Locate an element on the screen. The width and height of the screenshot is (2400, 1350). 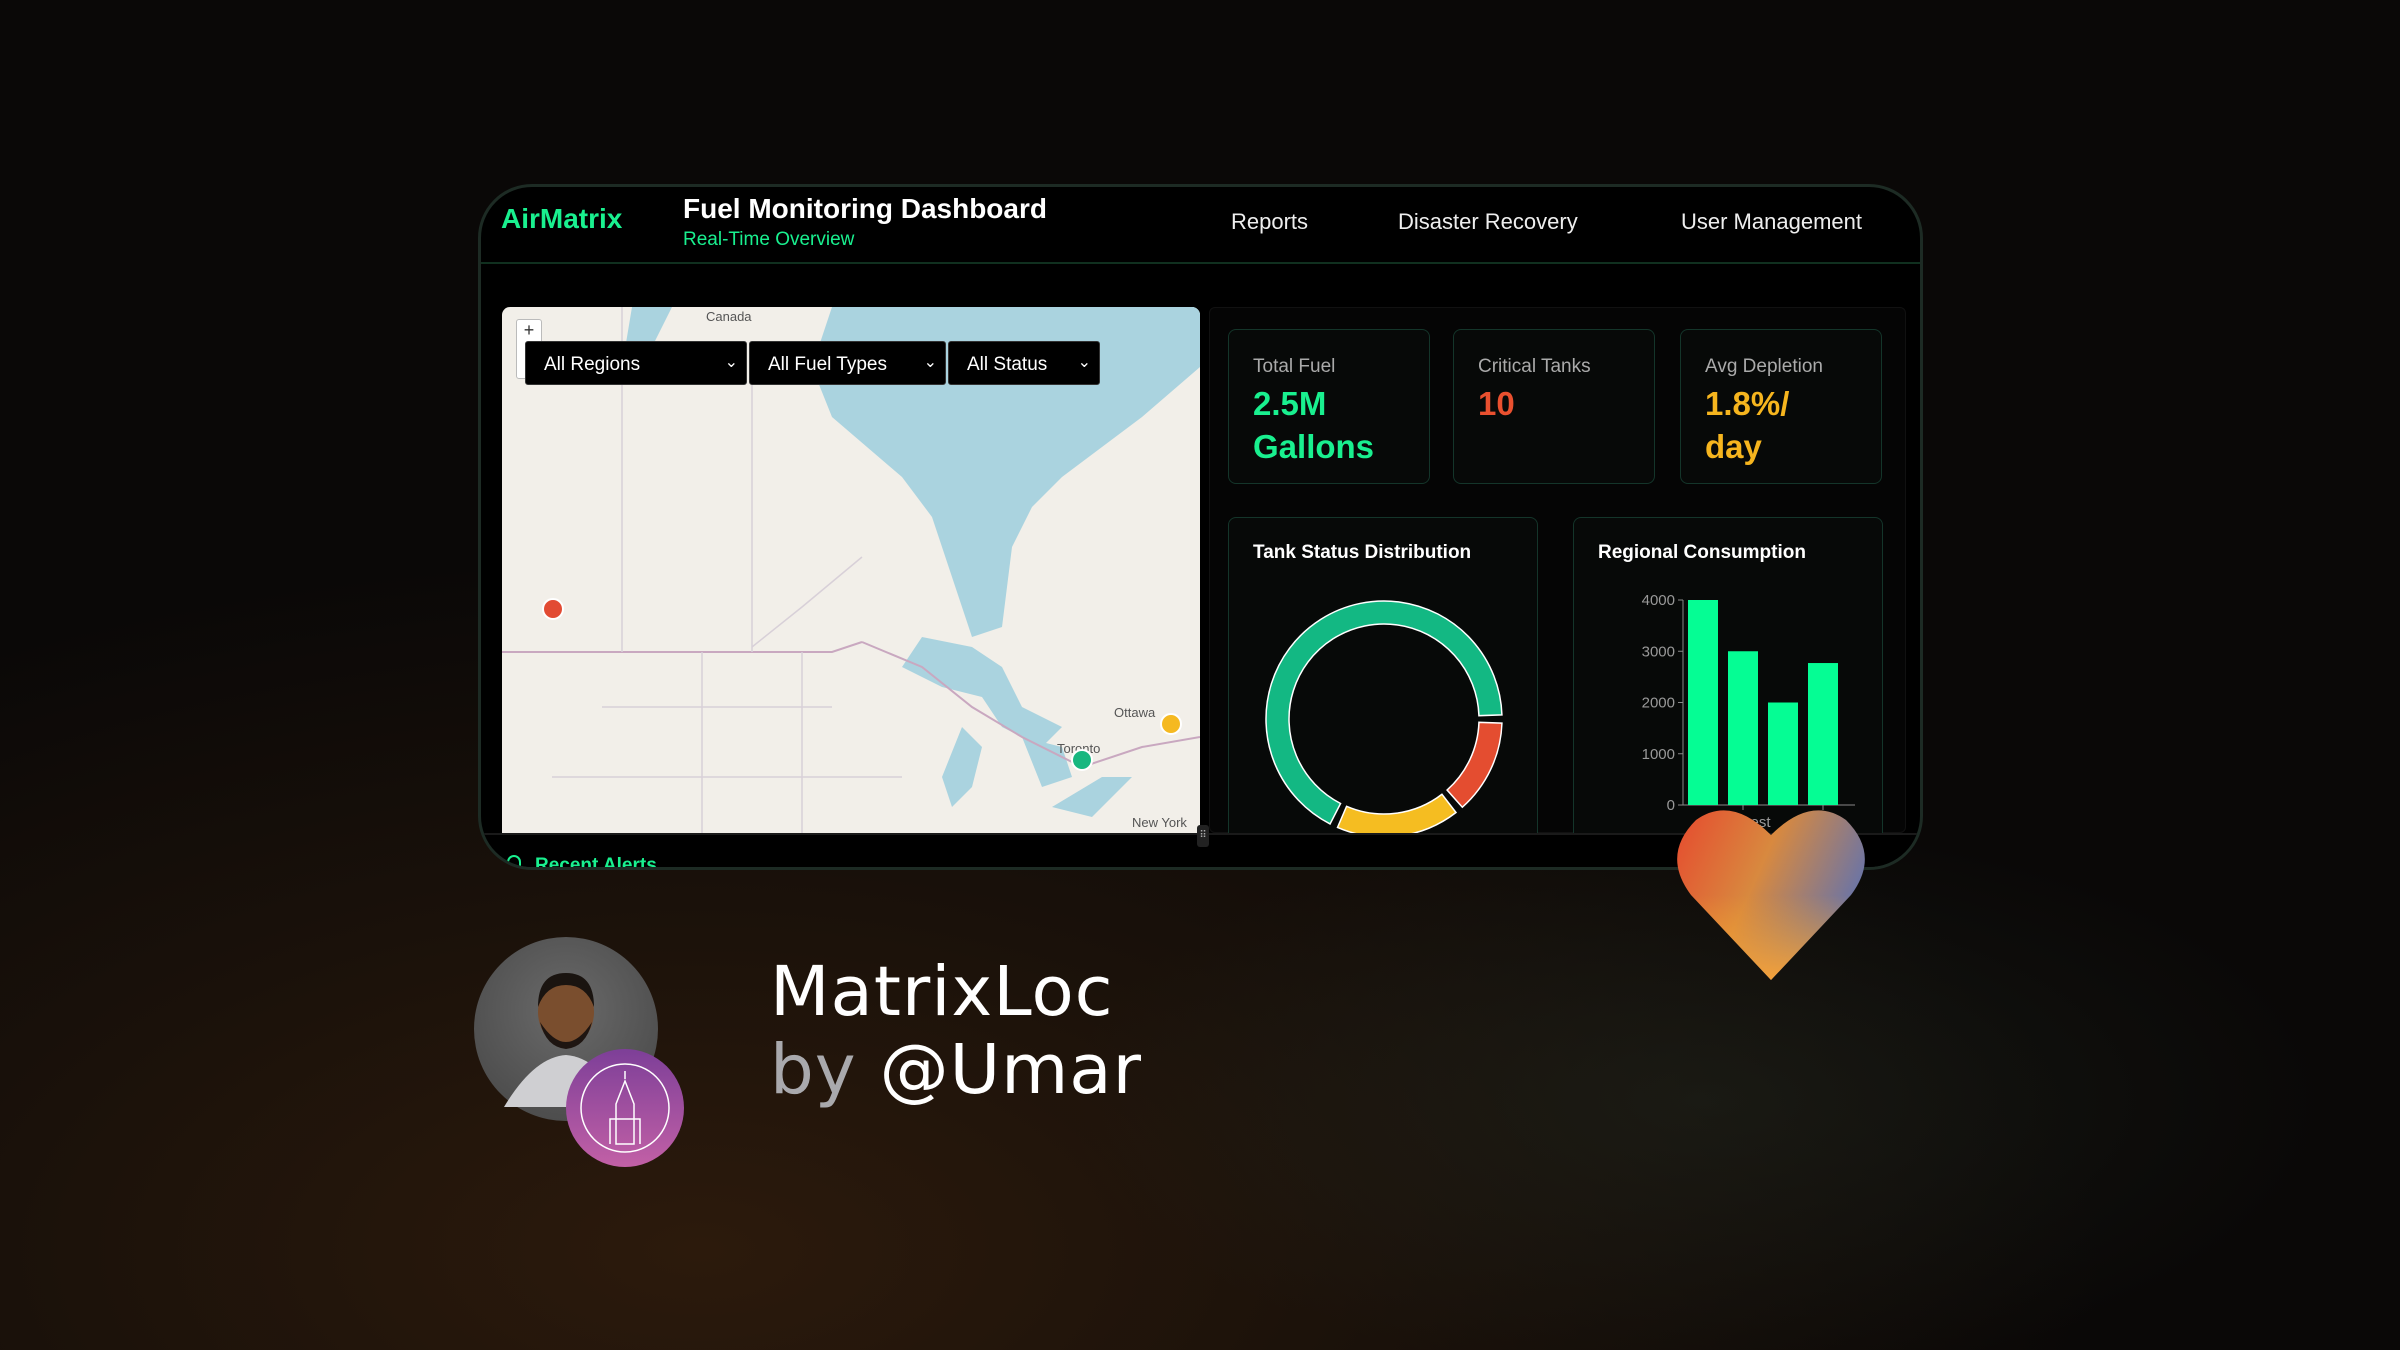
stat-label: Total Fuel is located at coordinates (1294, 366).